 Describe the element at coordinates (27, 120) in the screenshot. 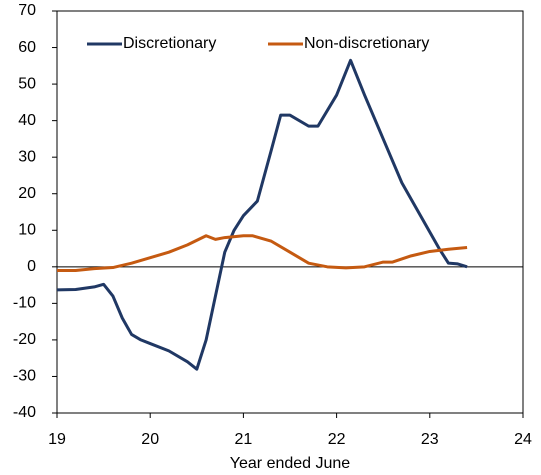

I see `y-tick-label: 40` at that location.